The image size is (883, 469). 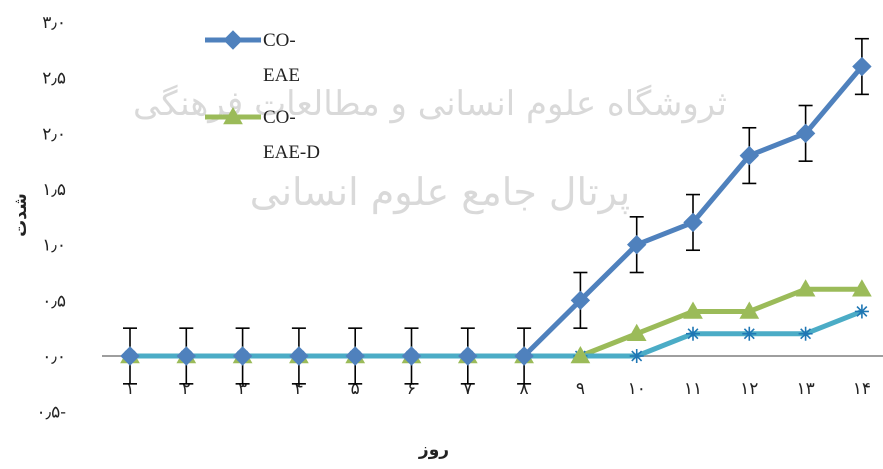 What do you see at coordinates (805, 389) in the screenshot?
I see `x-tick-label: ۱۳` at bounding box center [805, 389].